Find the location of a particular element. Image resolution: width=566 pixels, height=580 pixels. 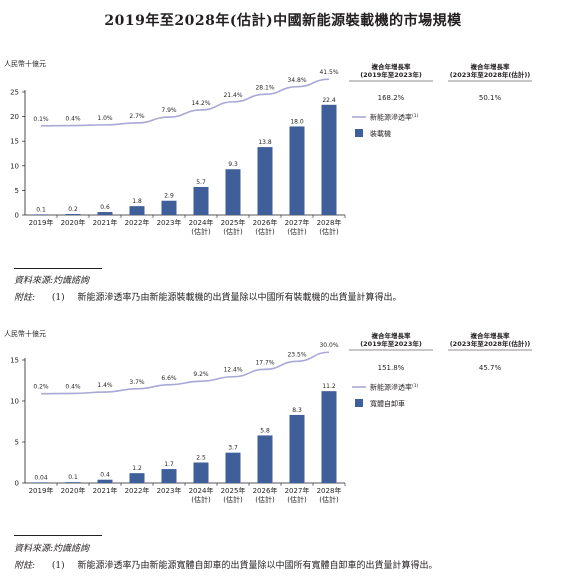

bar-value-label: 9.3 is located at coordinates (233, 164).